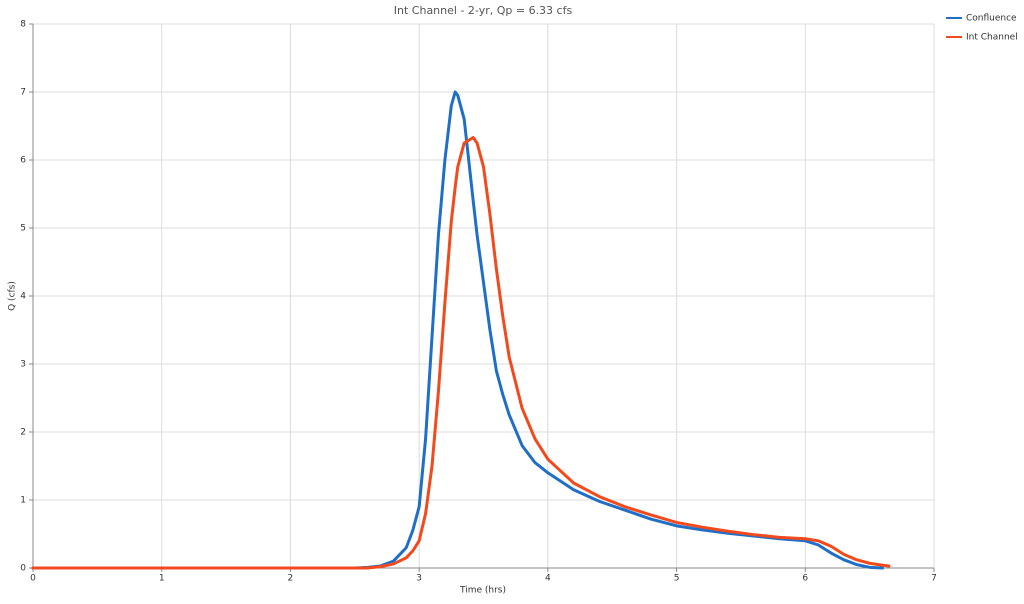 This screenshot has width=1024, height=604. Describe the element at coordinates (162, 579) in the screenshot. I see `x-tick-label: 1` at that location.